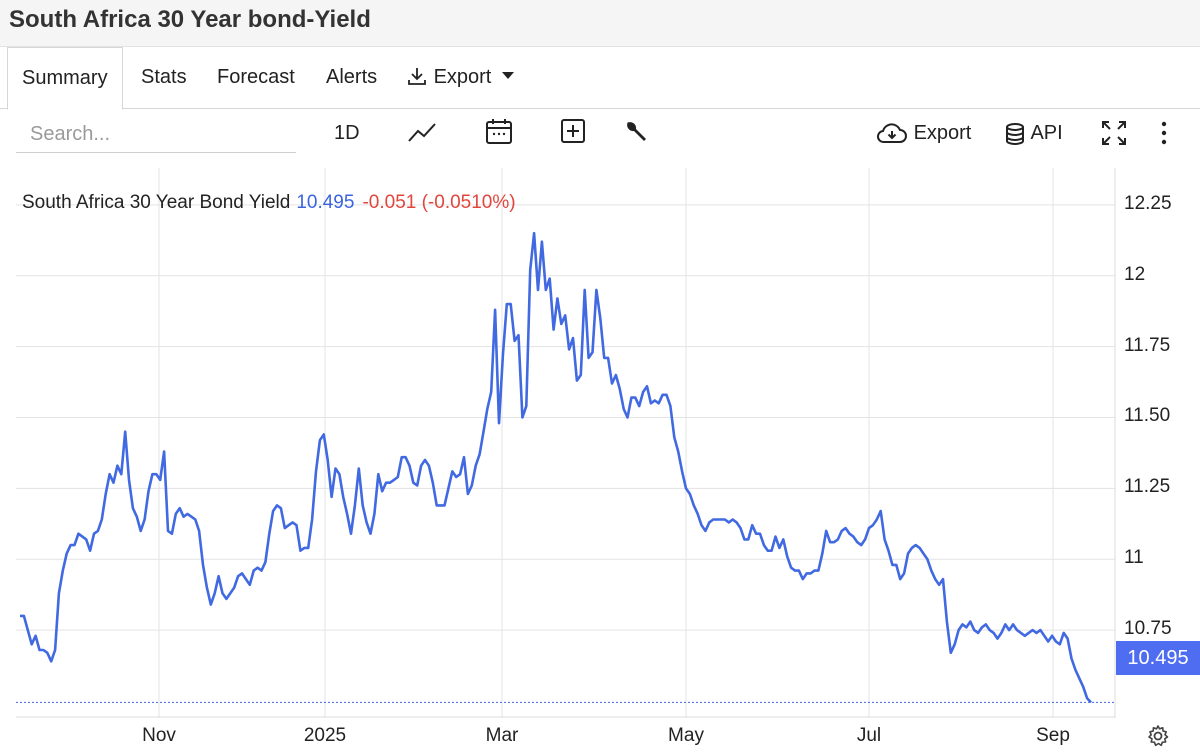 The height and width of the screenshot is (756, 1200). What do you see at coordinates (636, 131) in the screenshot?
I see `wrench-icon` at bounding box center [636, 131].